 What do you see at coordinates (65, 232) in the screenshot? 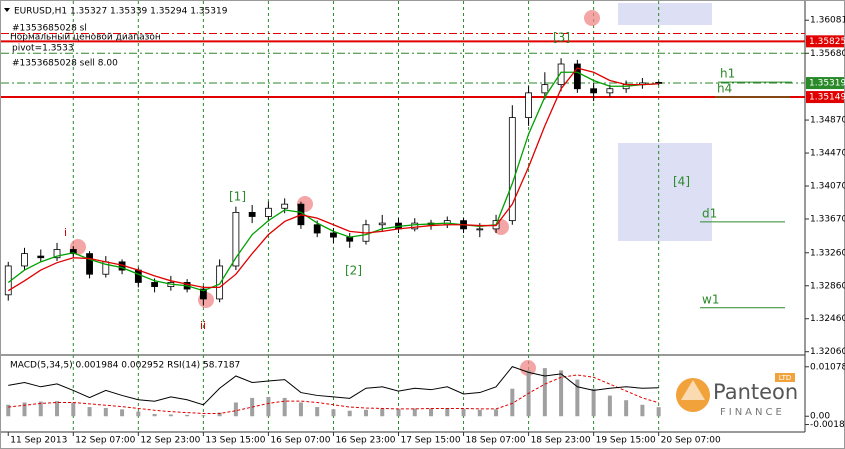
I see `annotation: i` at bounding box center [65, 232].